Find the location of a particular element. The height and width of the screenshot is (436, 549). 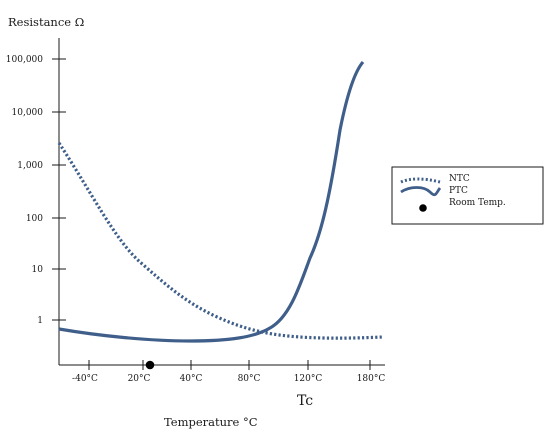

legend-label-ntc: NTC is located at coordinates (459, 179).